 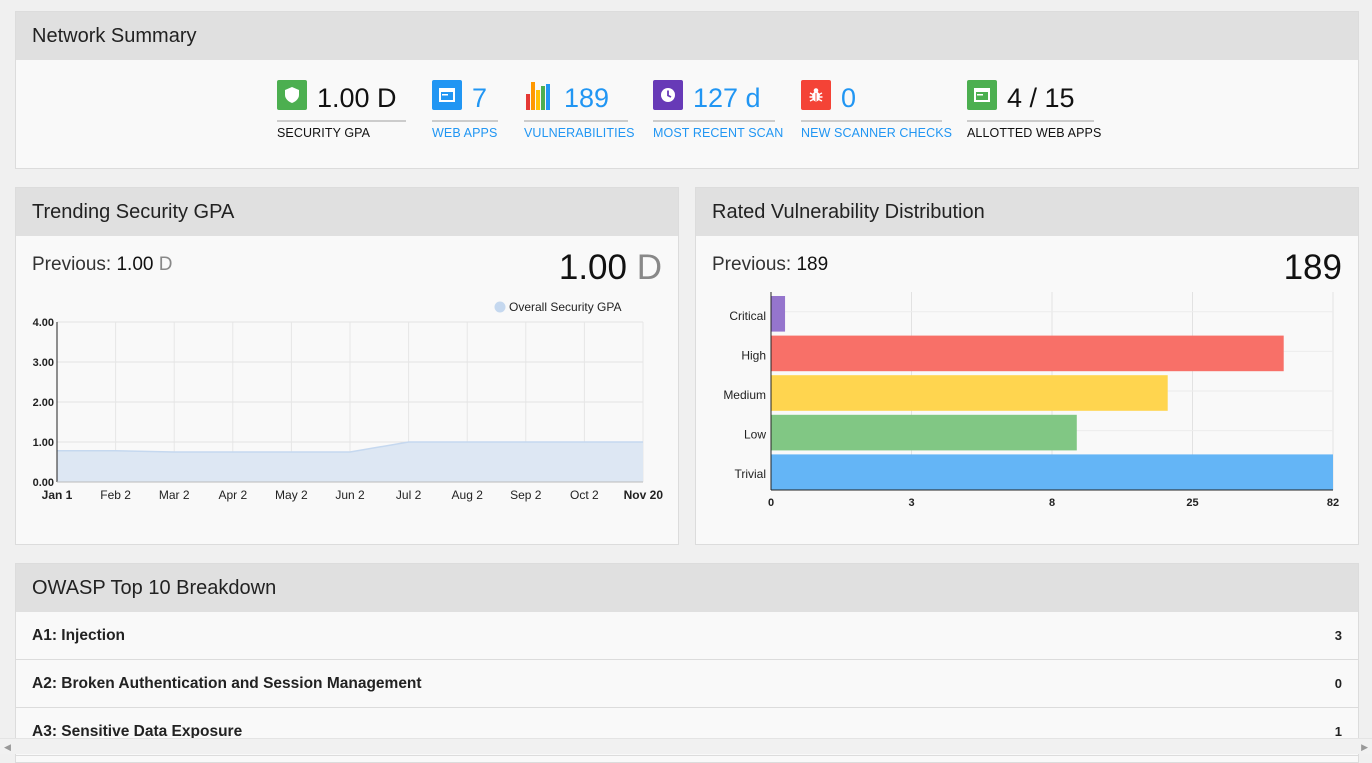 What do you see at coordinates (57, 495) in the screenshot?
I see `x-tick-label: Jan 1` at bounding box center [57, 495].